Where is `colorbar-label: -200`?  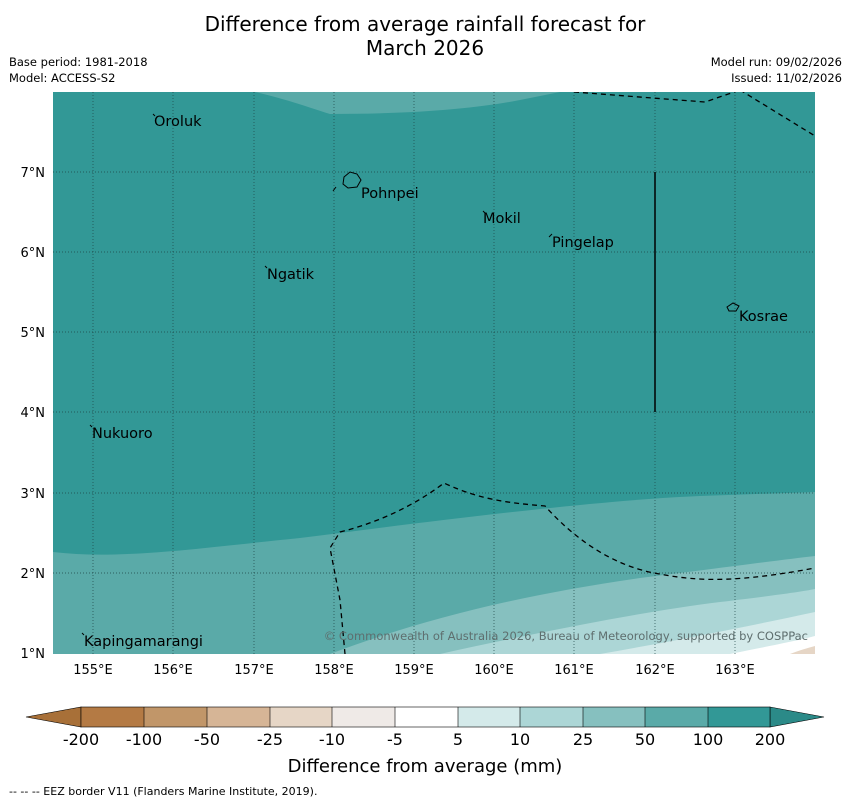 colorbar-label: -200 is located at coordinates (81, 739).